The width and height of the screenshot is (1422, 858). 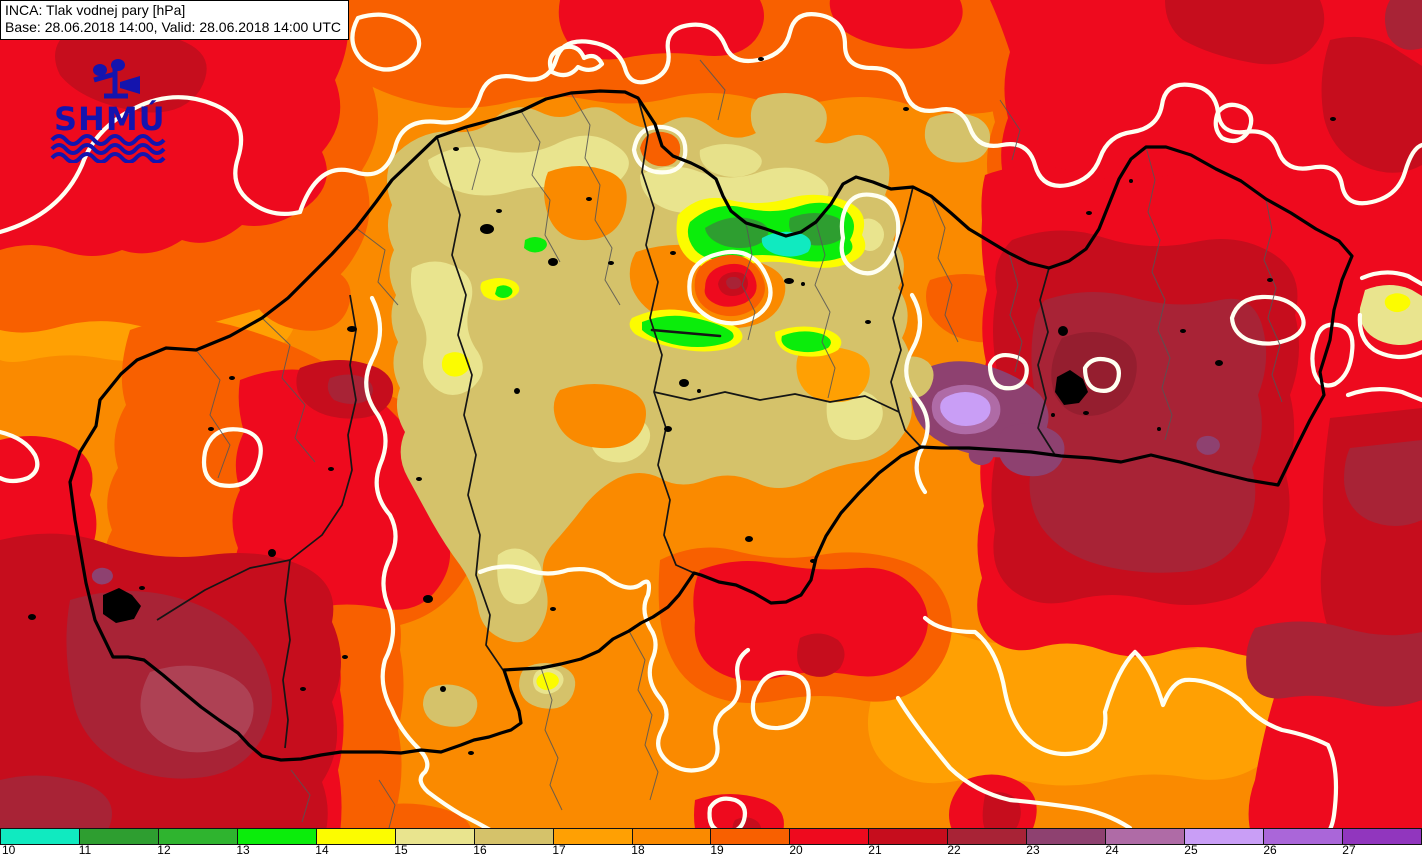 I want to click on colorbar-tick-label: 17, so click(x=559, y=850).